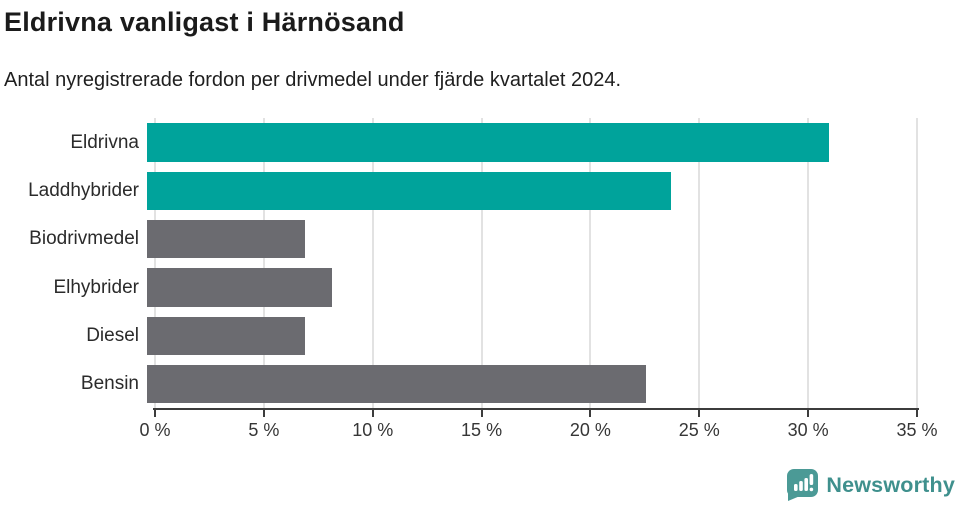 The image size is (960, 505). What do you see at coordinates (226, 239) in the screenshot?
I see `bar-biodrivmedel` at bounding box center [226, 239].